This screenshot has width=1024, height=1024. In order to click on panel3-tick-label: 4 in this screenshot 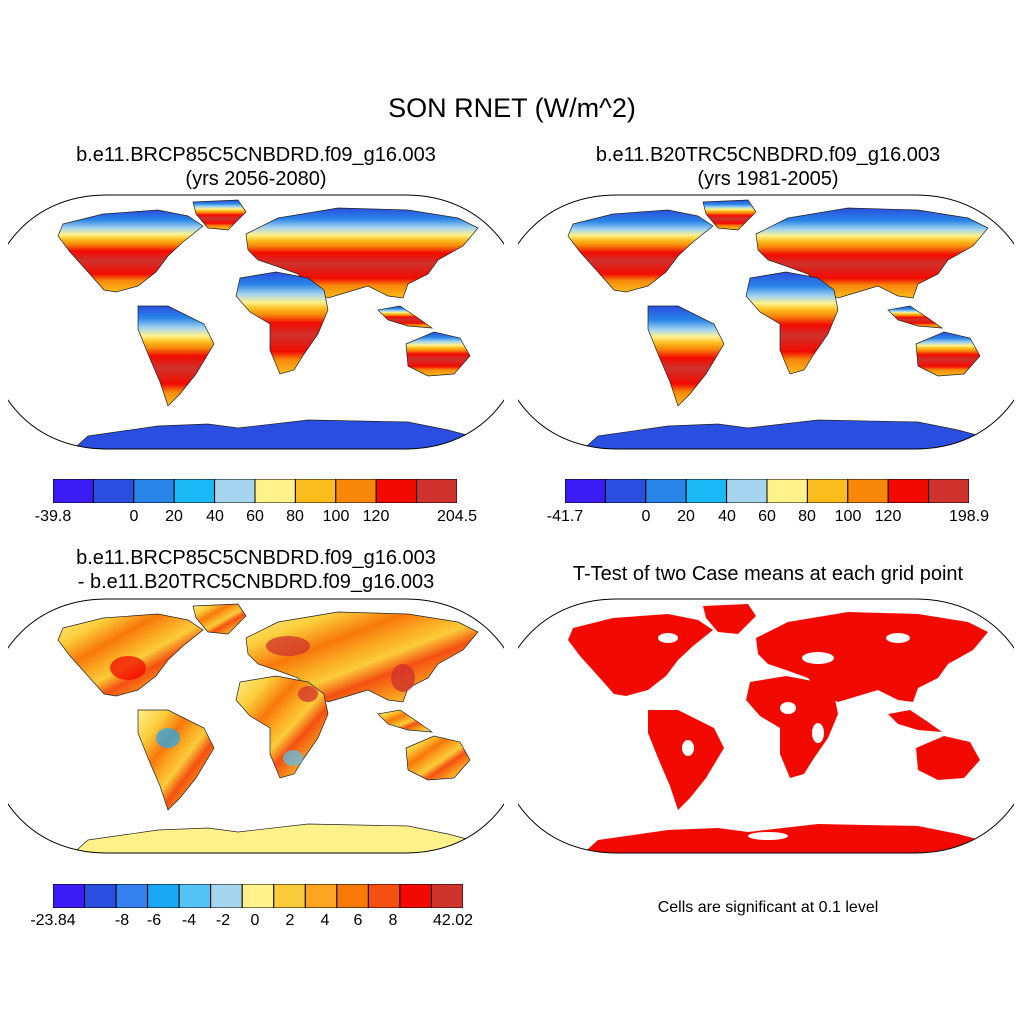, I will do `click(325, 920)`.